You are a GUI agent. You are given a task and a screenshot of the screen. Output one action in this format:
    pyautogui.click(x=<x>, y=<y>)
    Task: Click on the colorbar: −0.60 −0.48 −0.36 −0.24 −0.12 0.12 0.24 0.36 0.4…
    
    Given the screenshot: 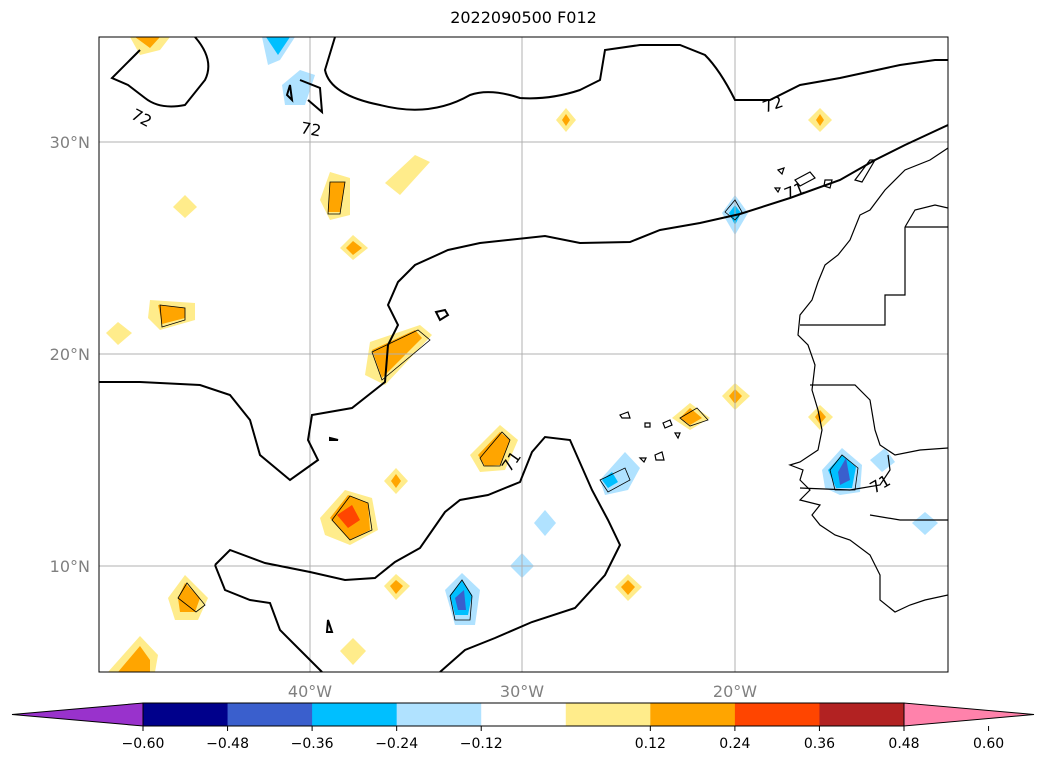 What is the action you would take?
    pyautogui.click(x=523, y=727)
    